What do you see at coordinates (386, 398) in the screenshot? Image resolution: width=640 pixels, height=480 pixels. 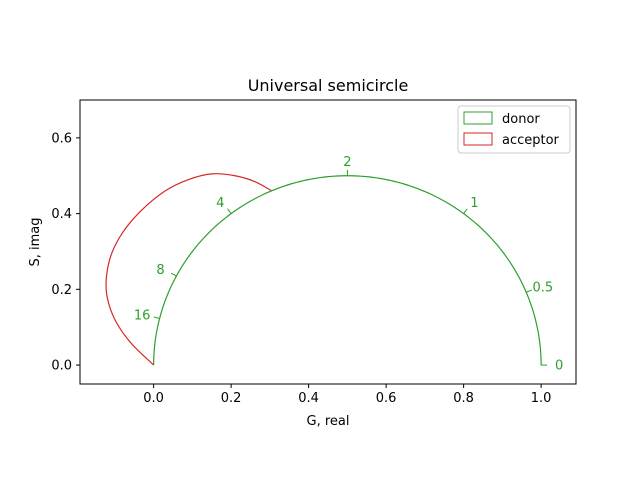 I see `x-tick-label: 0.6` at bounding box center [386, 398].